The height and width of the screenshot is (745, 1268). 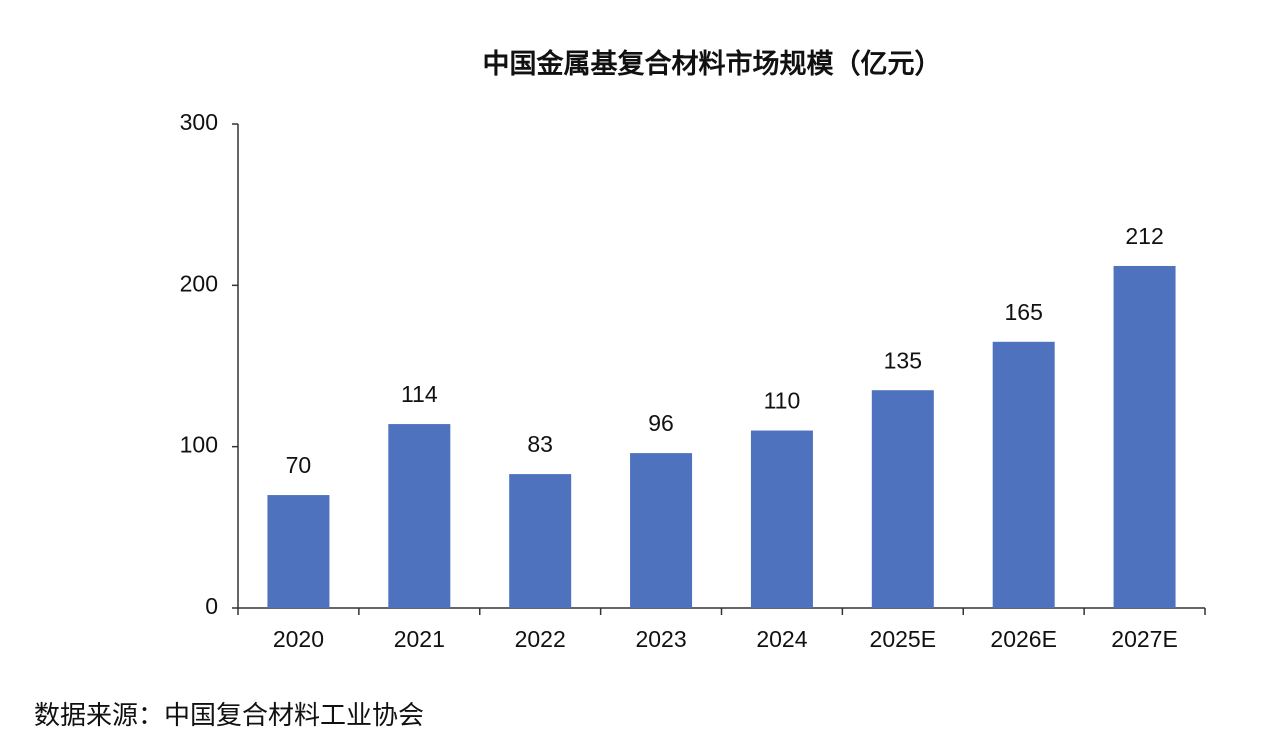 What do you see at coordinates (229, 715) in the screenshot?
I see `source-note: 数据来源：中国复合材料工业协会` at bounding box center [229, 715].